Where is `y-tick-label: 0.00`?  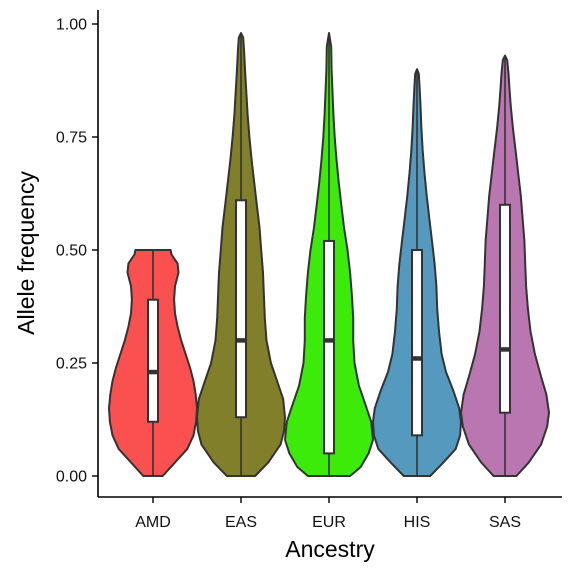 y-tick-label: 0.00 is located at coordinates (71, 477).